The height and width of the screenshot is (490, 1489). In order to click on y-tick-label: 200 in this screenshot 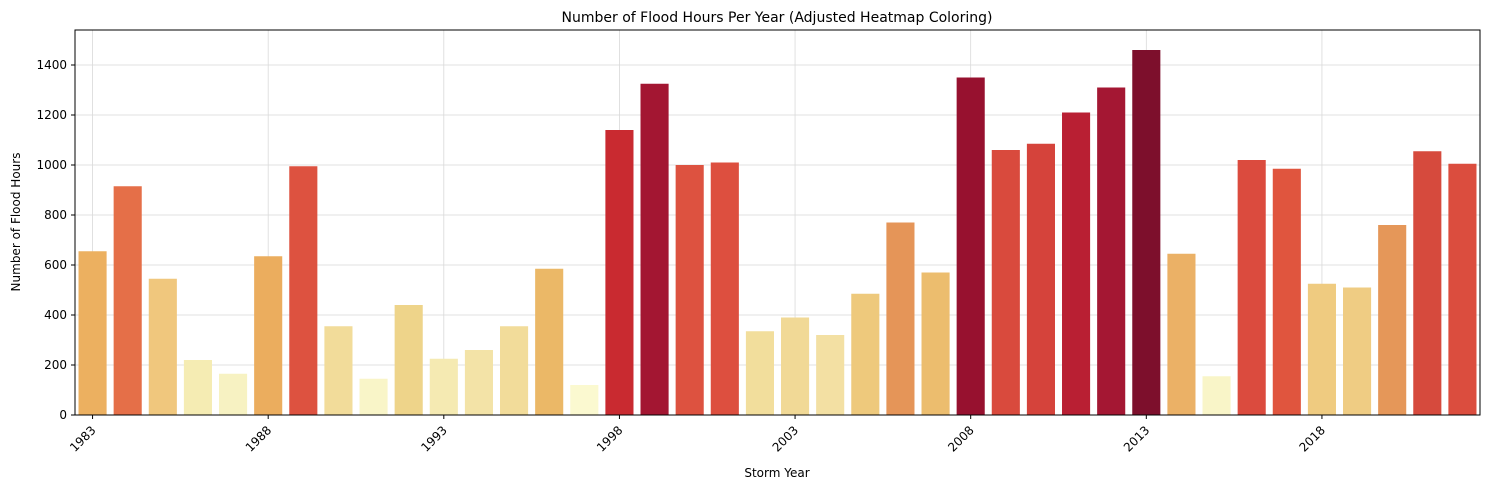, I will do `click(55, 365)`.